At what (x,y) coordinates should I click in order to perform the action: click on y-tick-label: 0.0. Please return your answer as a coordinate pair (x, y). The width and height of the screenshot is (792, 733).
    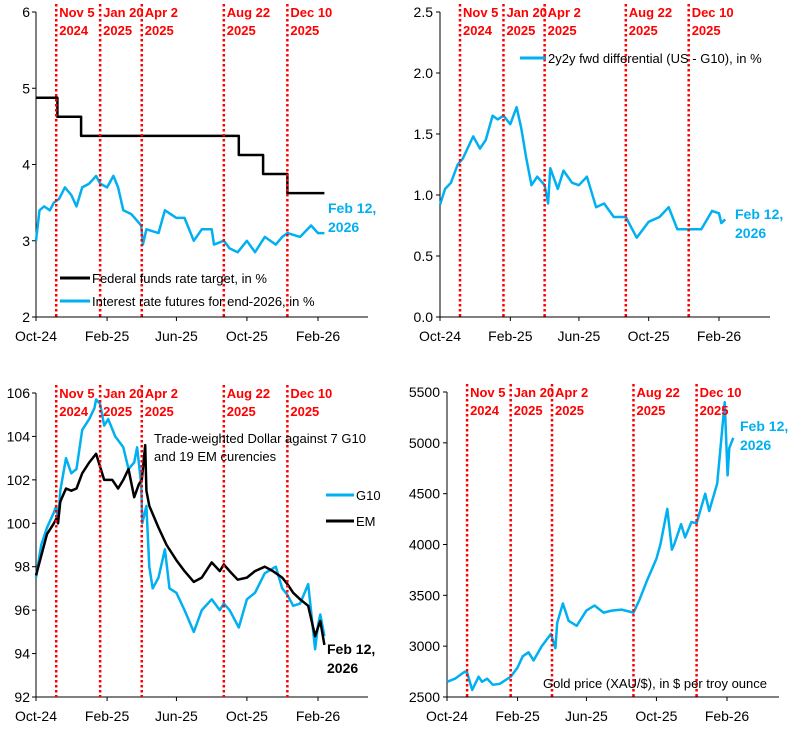
    Looking at the image, I should click on (424, 317).